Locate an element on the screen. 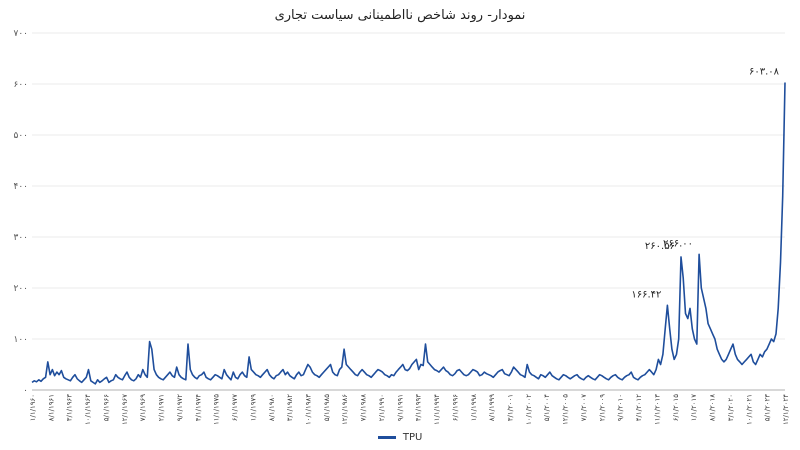  svg-text: ۵/۱/۱۹۸۵ is located at coordinates (327, 408).